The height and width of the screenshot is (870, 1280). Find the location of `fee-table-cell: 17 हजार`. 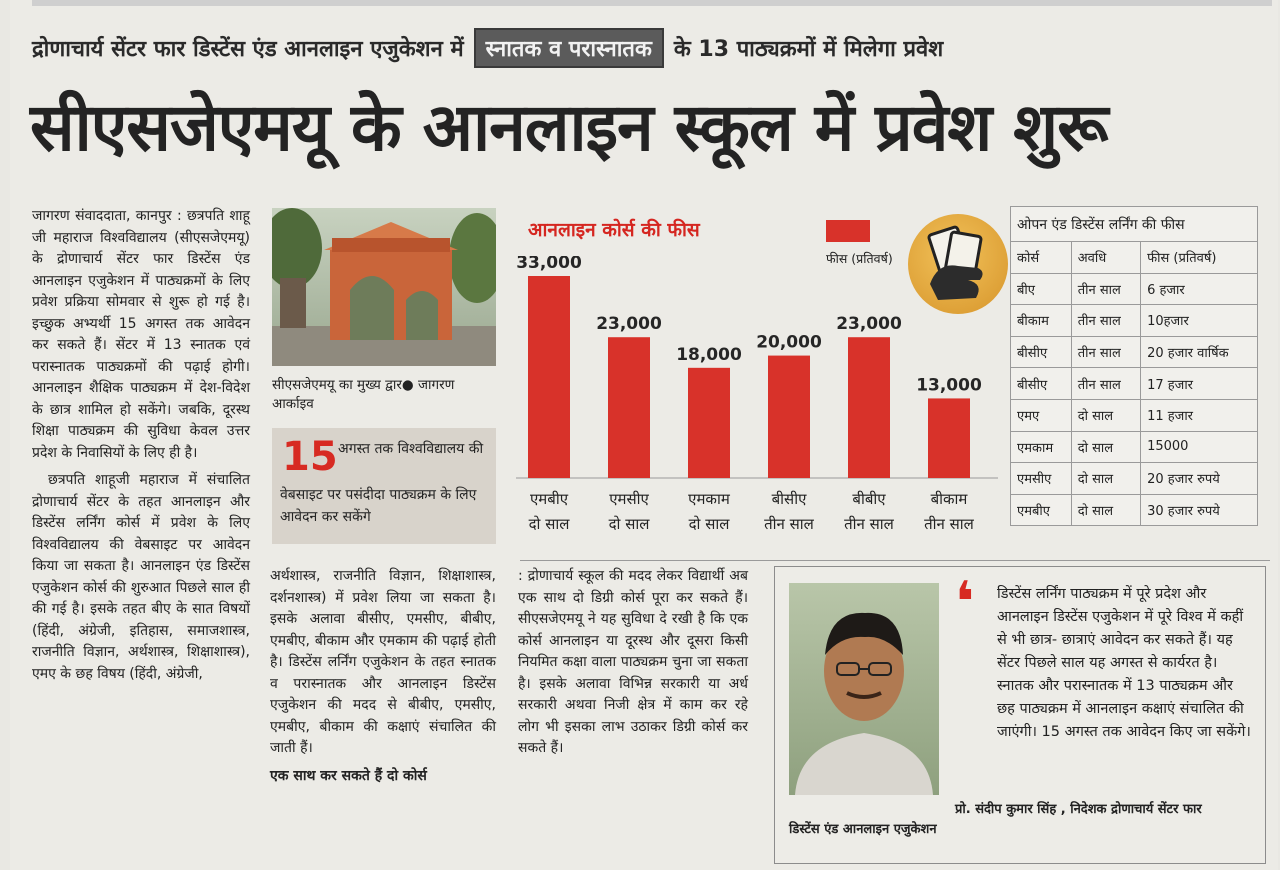

fee-table-cell: 17 हजार is located at coordinates (1199, 383).